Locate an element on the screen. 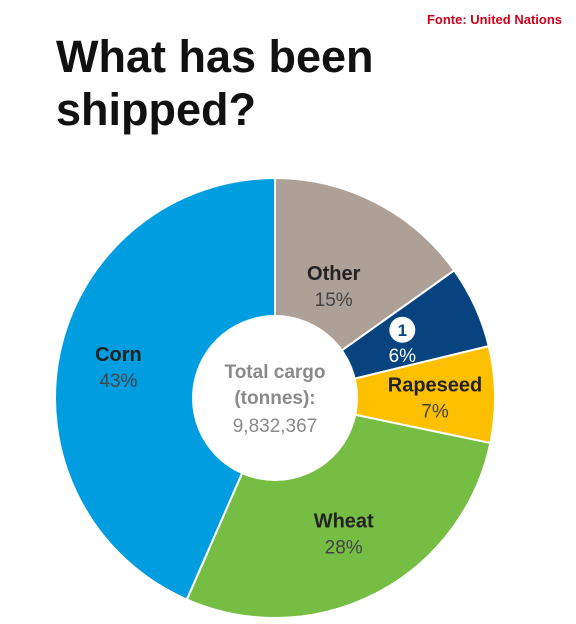 The image size is (576, 624). chart-title: What has been shipped? is located at coordinates (215, 83).